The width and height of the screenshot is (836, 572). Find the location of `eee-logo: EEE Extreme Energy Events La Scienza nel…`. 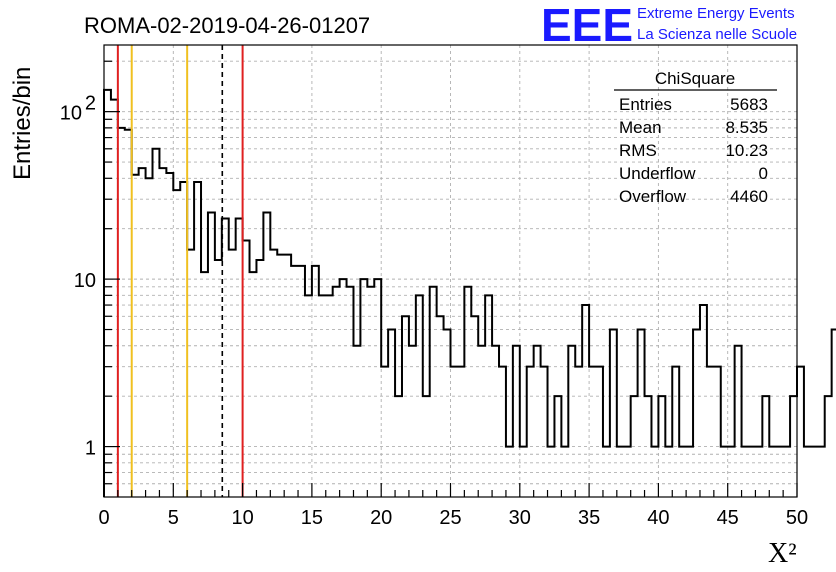

eee-logo: EEE Extreme Energy Events La Scienza nel… is located at coordinates (669, 25).